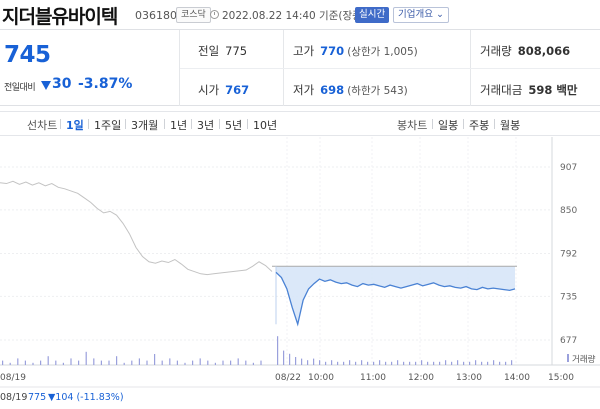 The image size is (600, 409). Describe the element at coordinates (265, 125) in the screenshot. I see `tab-10y: 10년` at that location.